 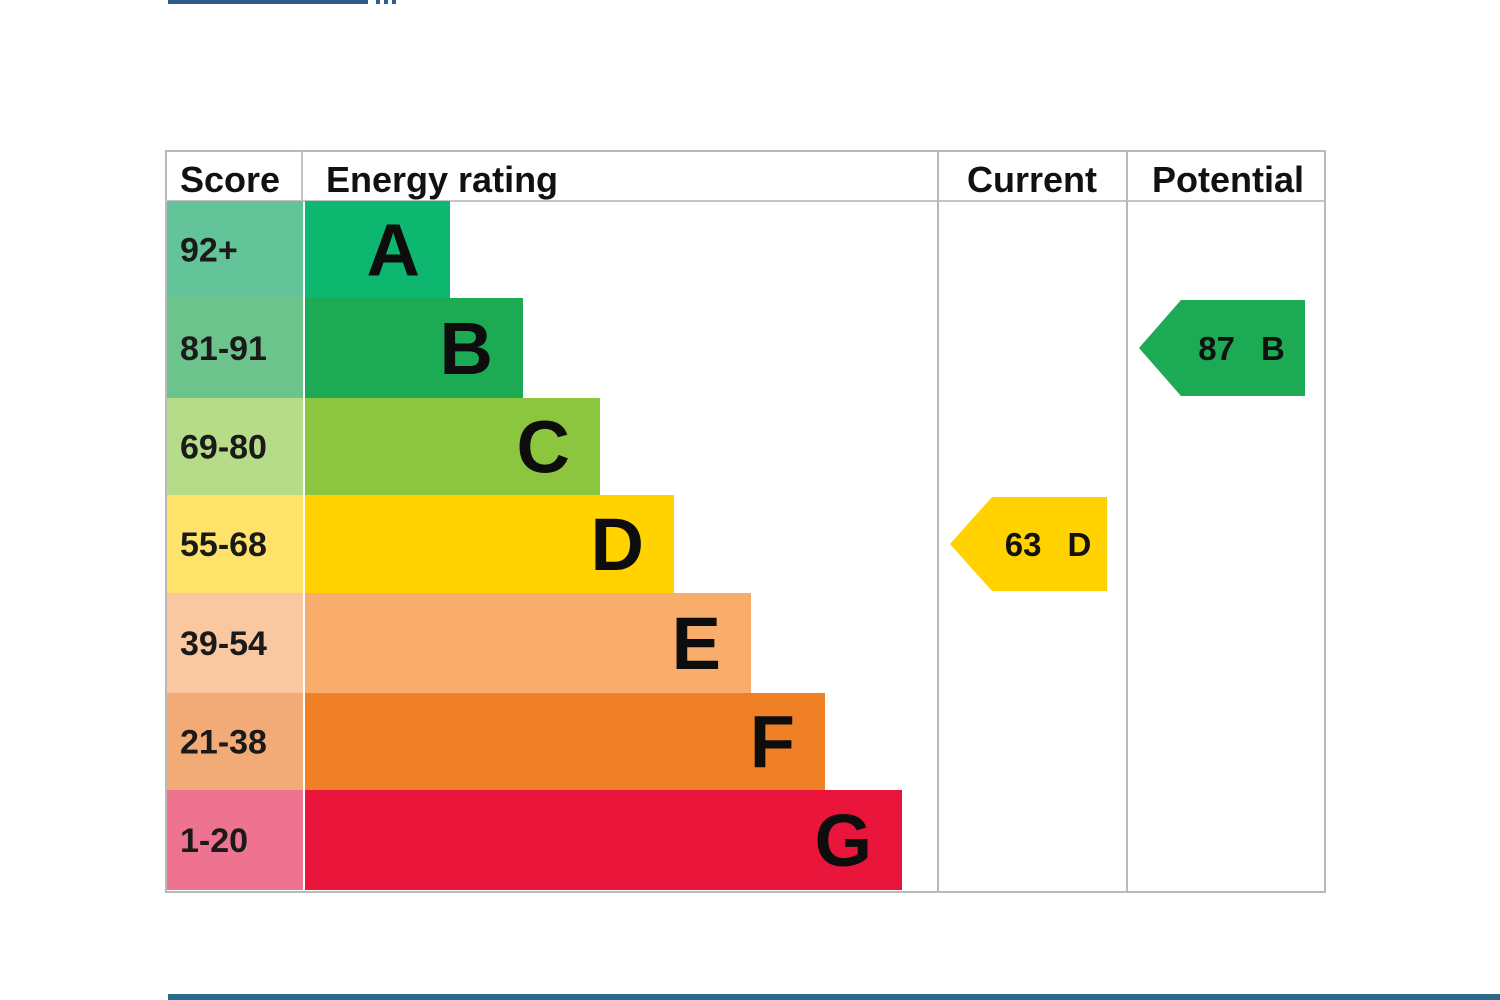 What do you see at coordinates (1216, 348) in the screenshot?
I see `potential-rating-arrow-value: 87` at bounding box center [1216, 348].